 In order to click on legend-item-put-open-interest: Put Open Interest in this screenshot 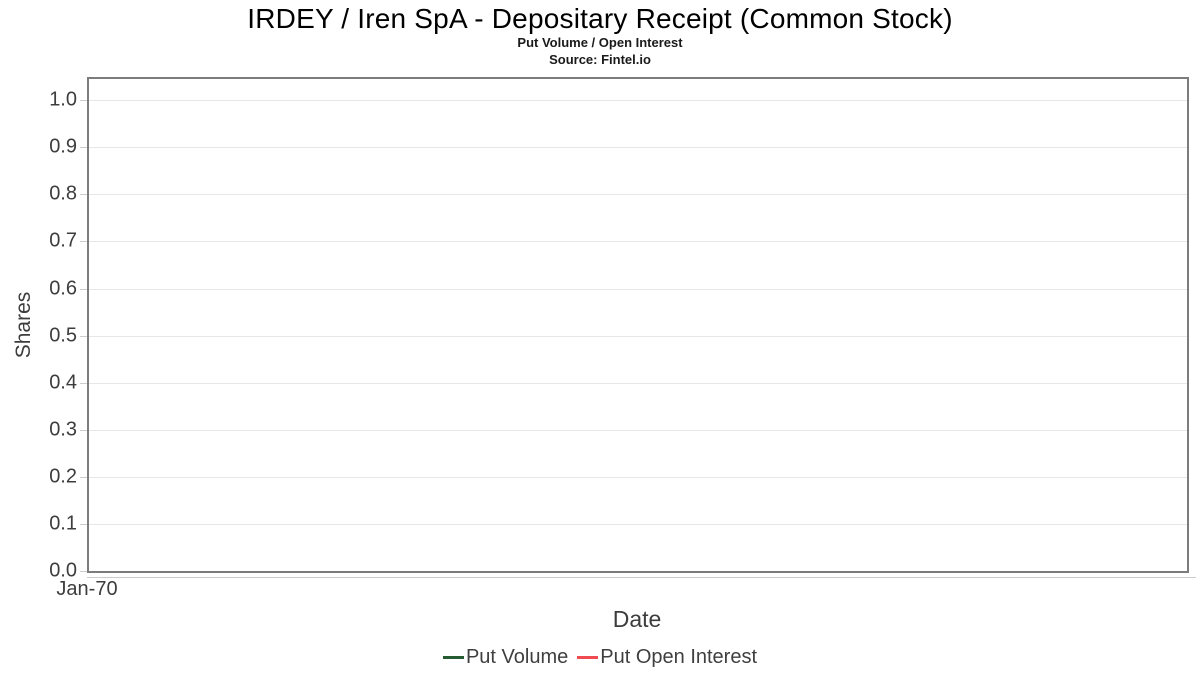, I will do `click(667, 657)`.